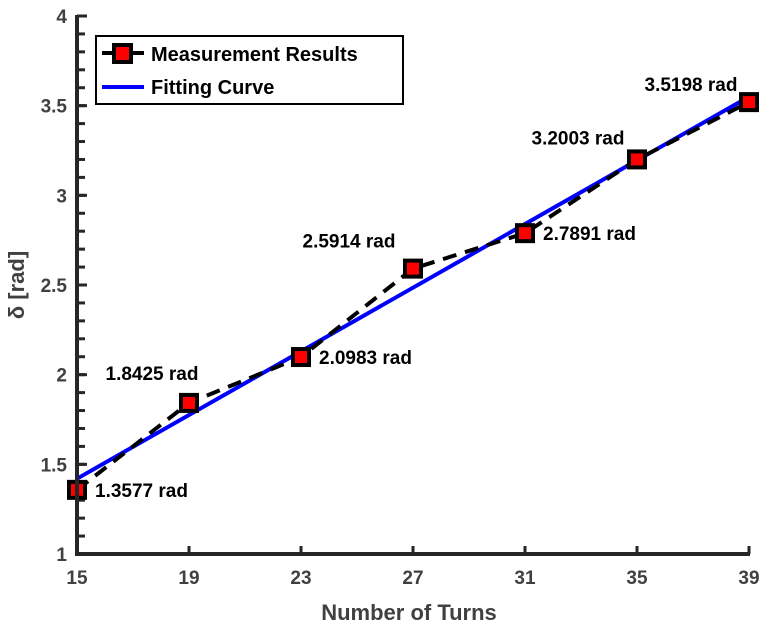  I want to click on x-tick-label: 15, so click(77, 578).